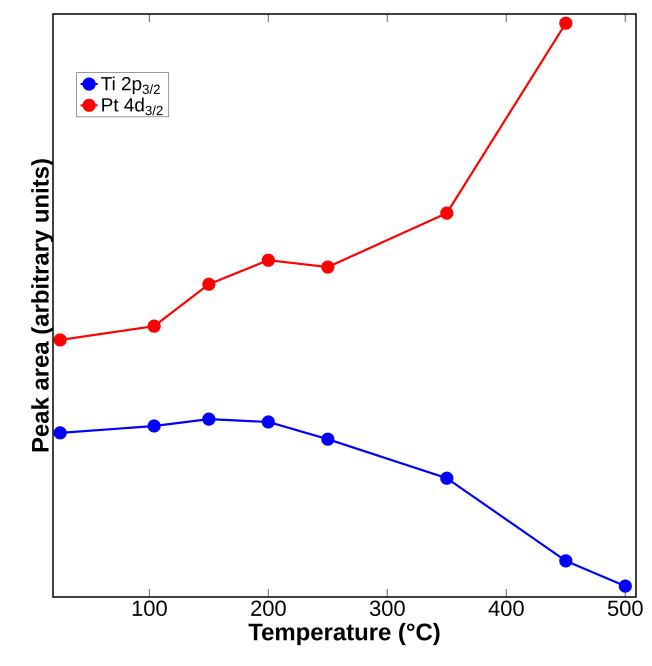 The height and width of the screenshot is (666, 652). What do you see at coordinates (268, 608) in the screenshot?
I see `x-tick-label: 200` at bounding box center [268, 608].